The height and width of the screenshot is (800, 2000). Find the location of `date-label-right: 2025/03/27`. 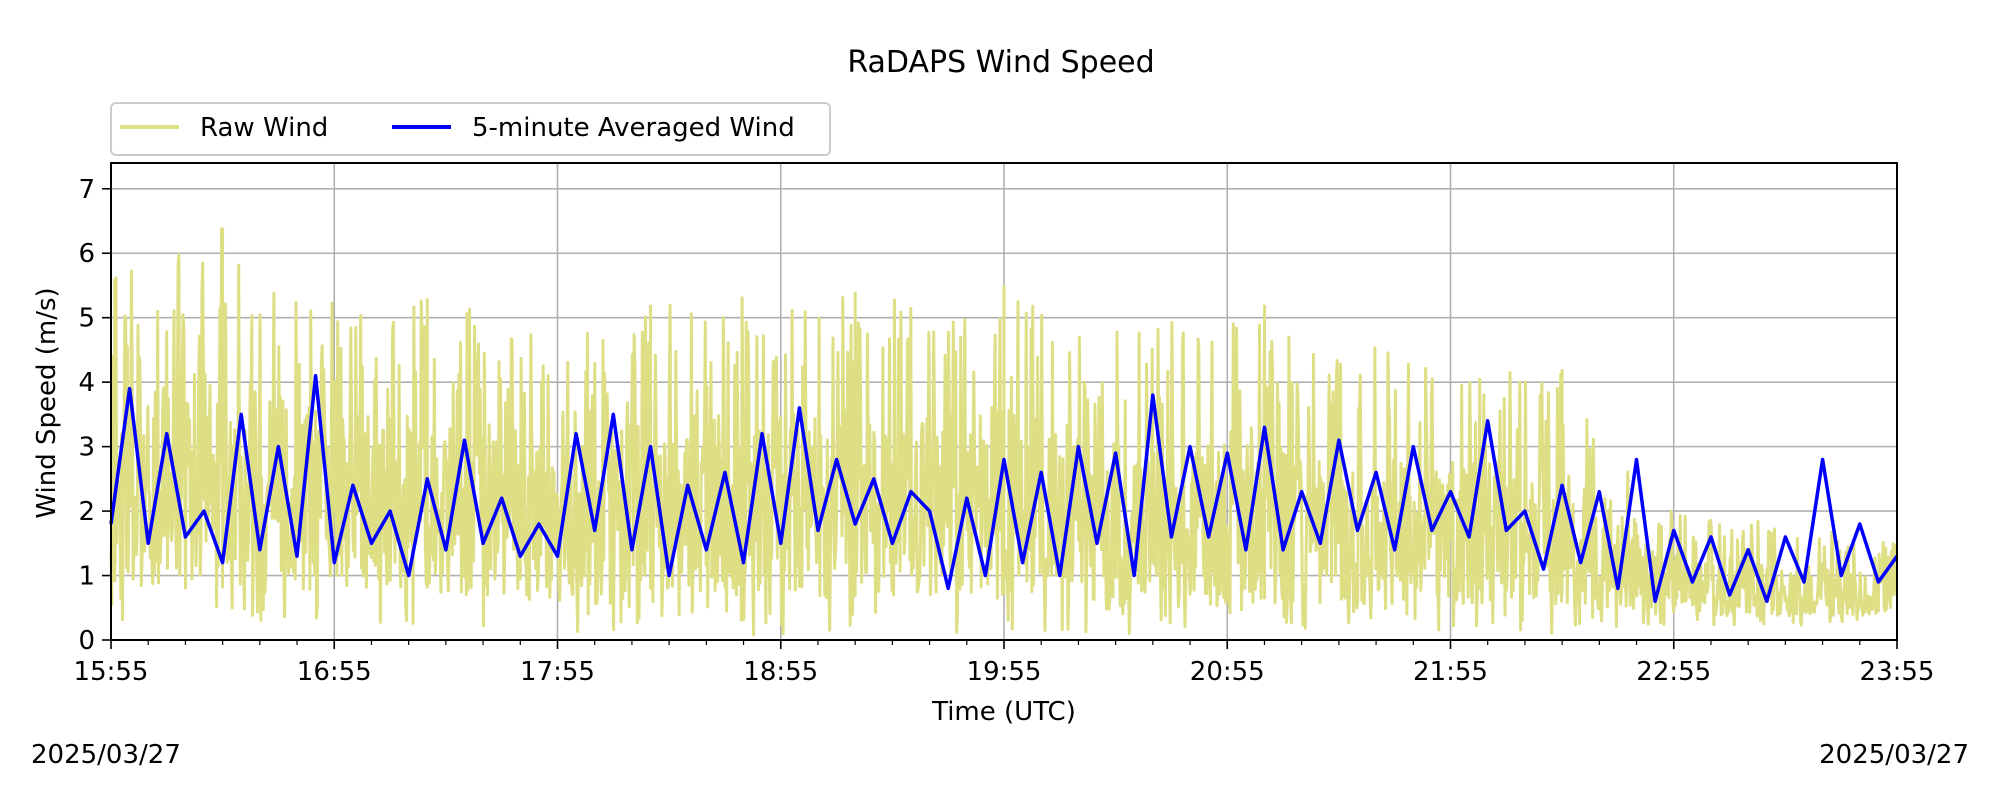

date-label-right: 2025/03/27 is located at coordinates (1894, 755).